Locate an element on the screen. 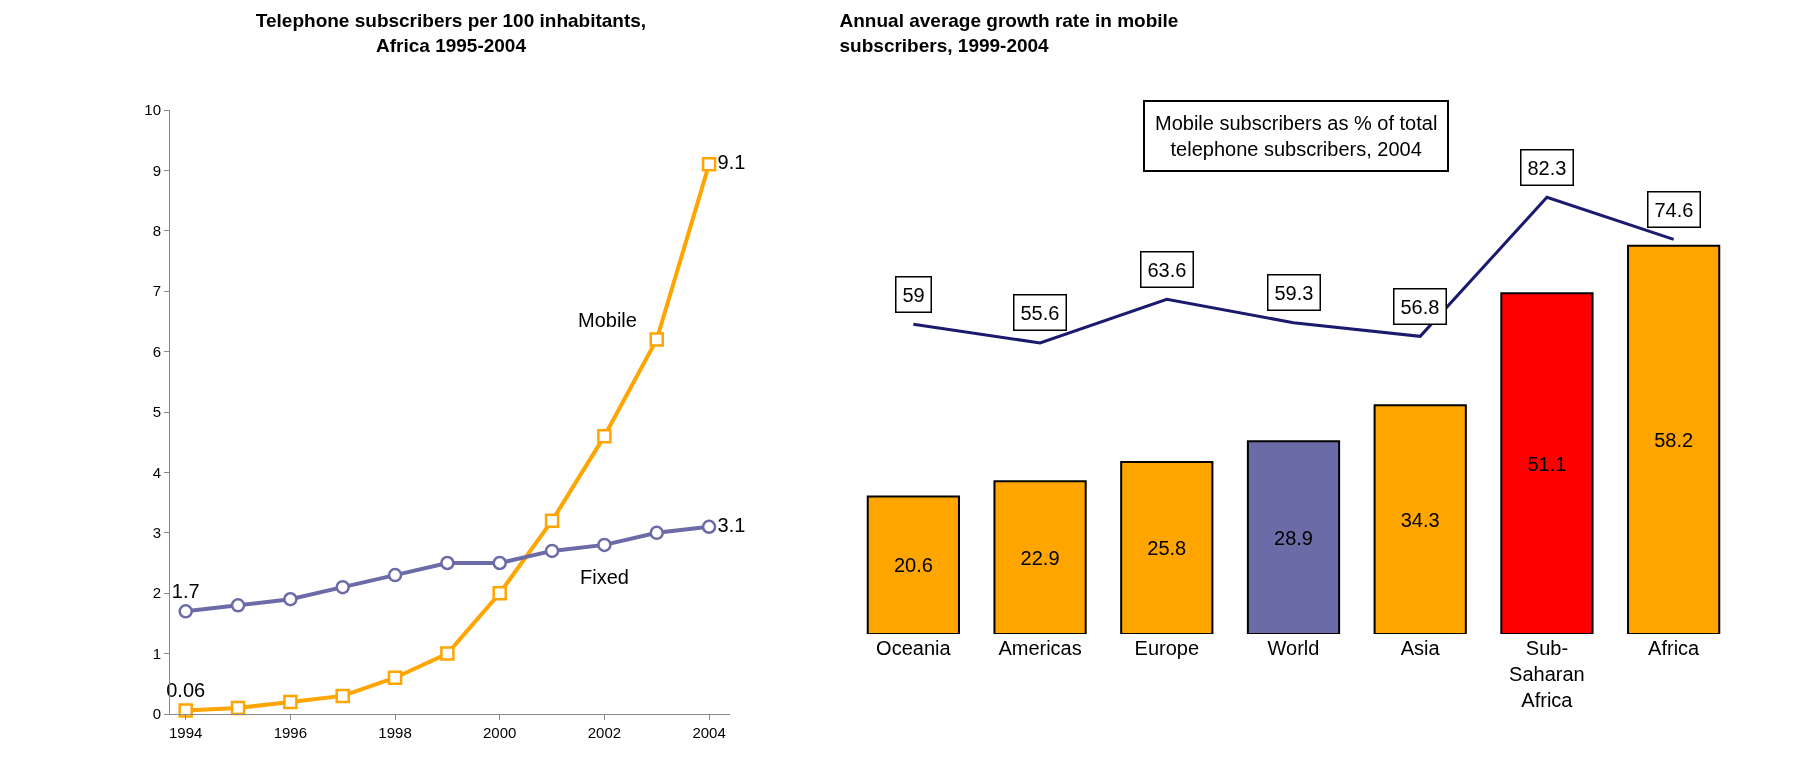 The height and width of the screenshot is (774, 1797). y-tick-label: 2 is located at coordinates (156, 593).